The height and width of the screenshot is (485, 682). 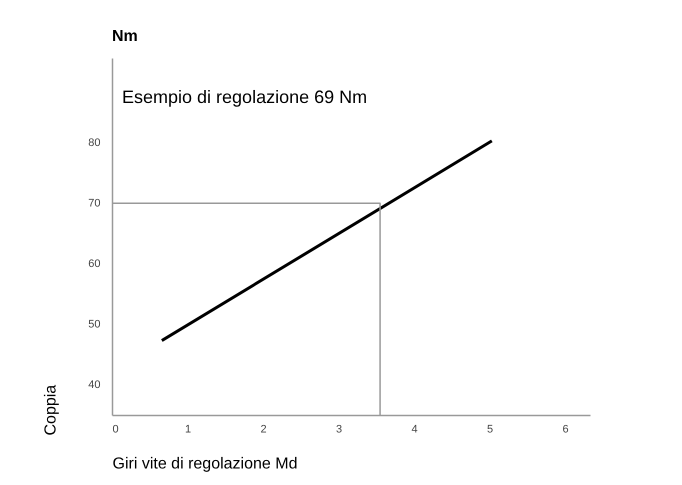 What do you see at coordinates (414, 430) in the screenshot?
I see `x-tick-label: 4` at bounding box center [414, 430].